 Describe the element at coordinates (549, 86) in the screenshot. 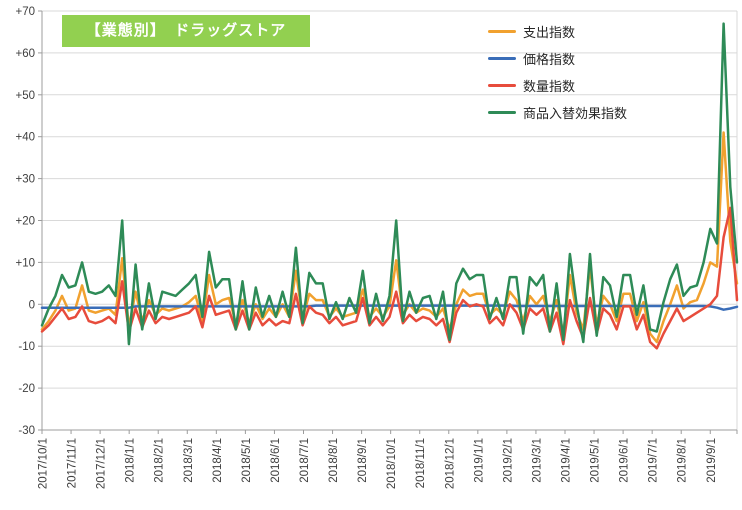

I see `legend-label: 数量指数` at that location.